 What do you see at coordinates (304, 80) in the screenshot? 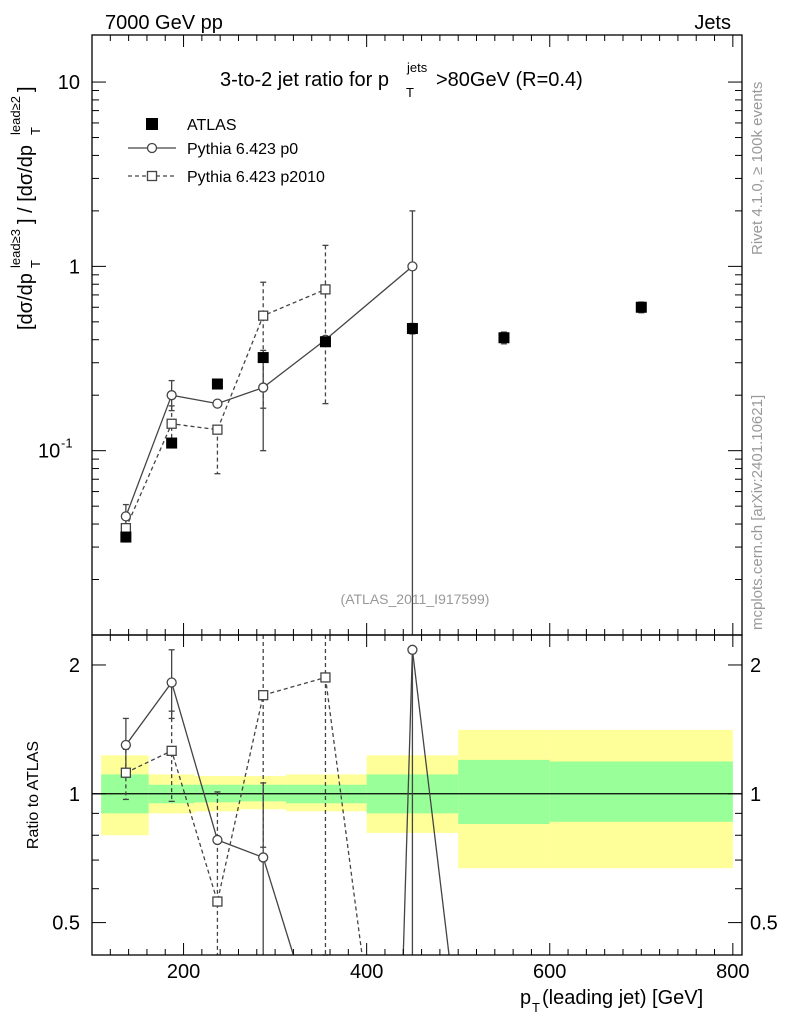
I see `svg-text: 3-to-2 jet ratio for p` at bounding box center [304, 80].